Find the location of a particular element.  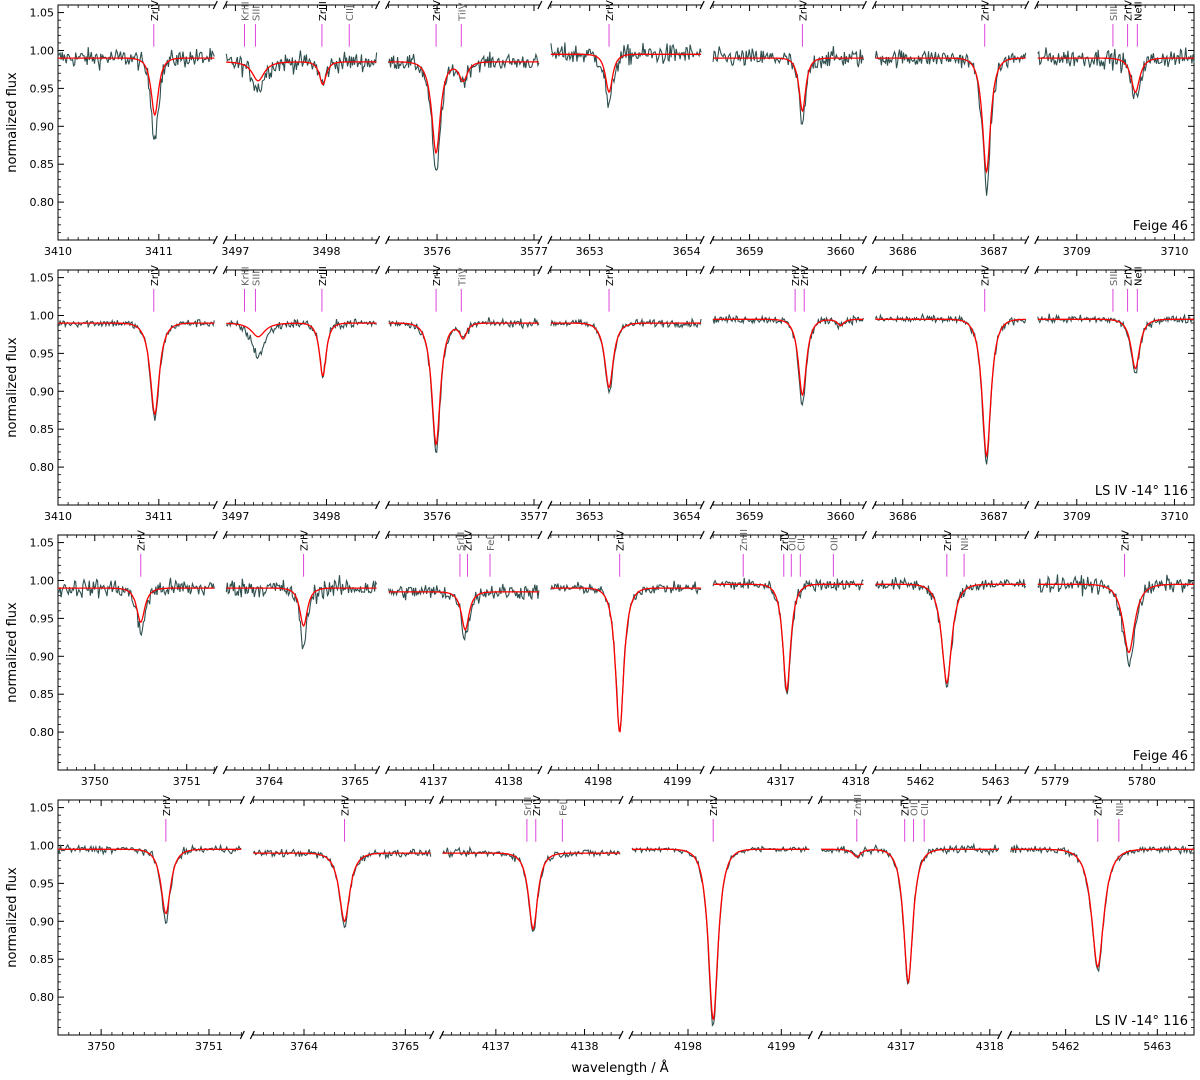

segment-2: 3497 3498 KrIII SIII ZrIII CIII is located at coordinates (295, 129).